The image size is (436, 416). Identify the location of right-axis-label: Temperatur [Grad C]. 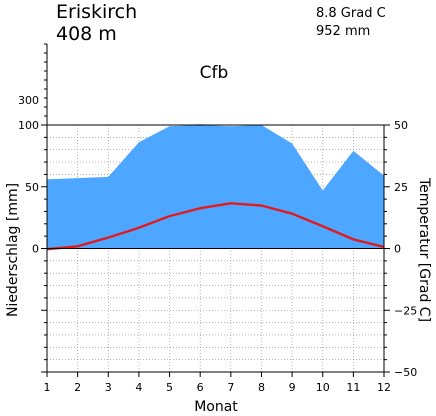
(424, 249).